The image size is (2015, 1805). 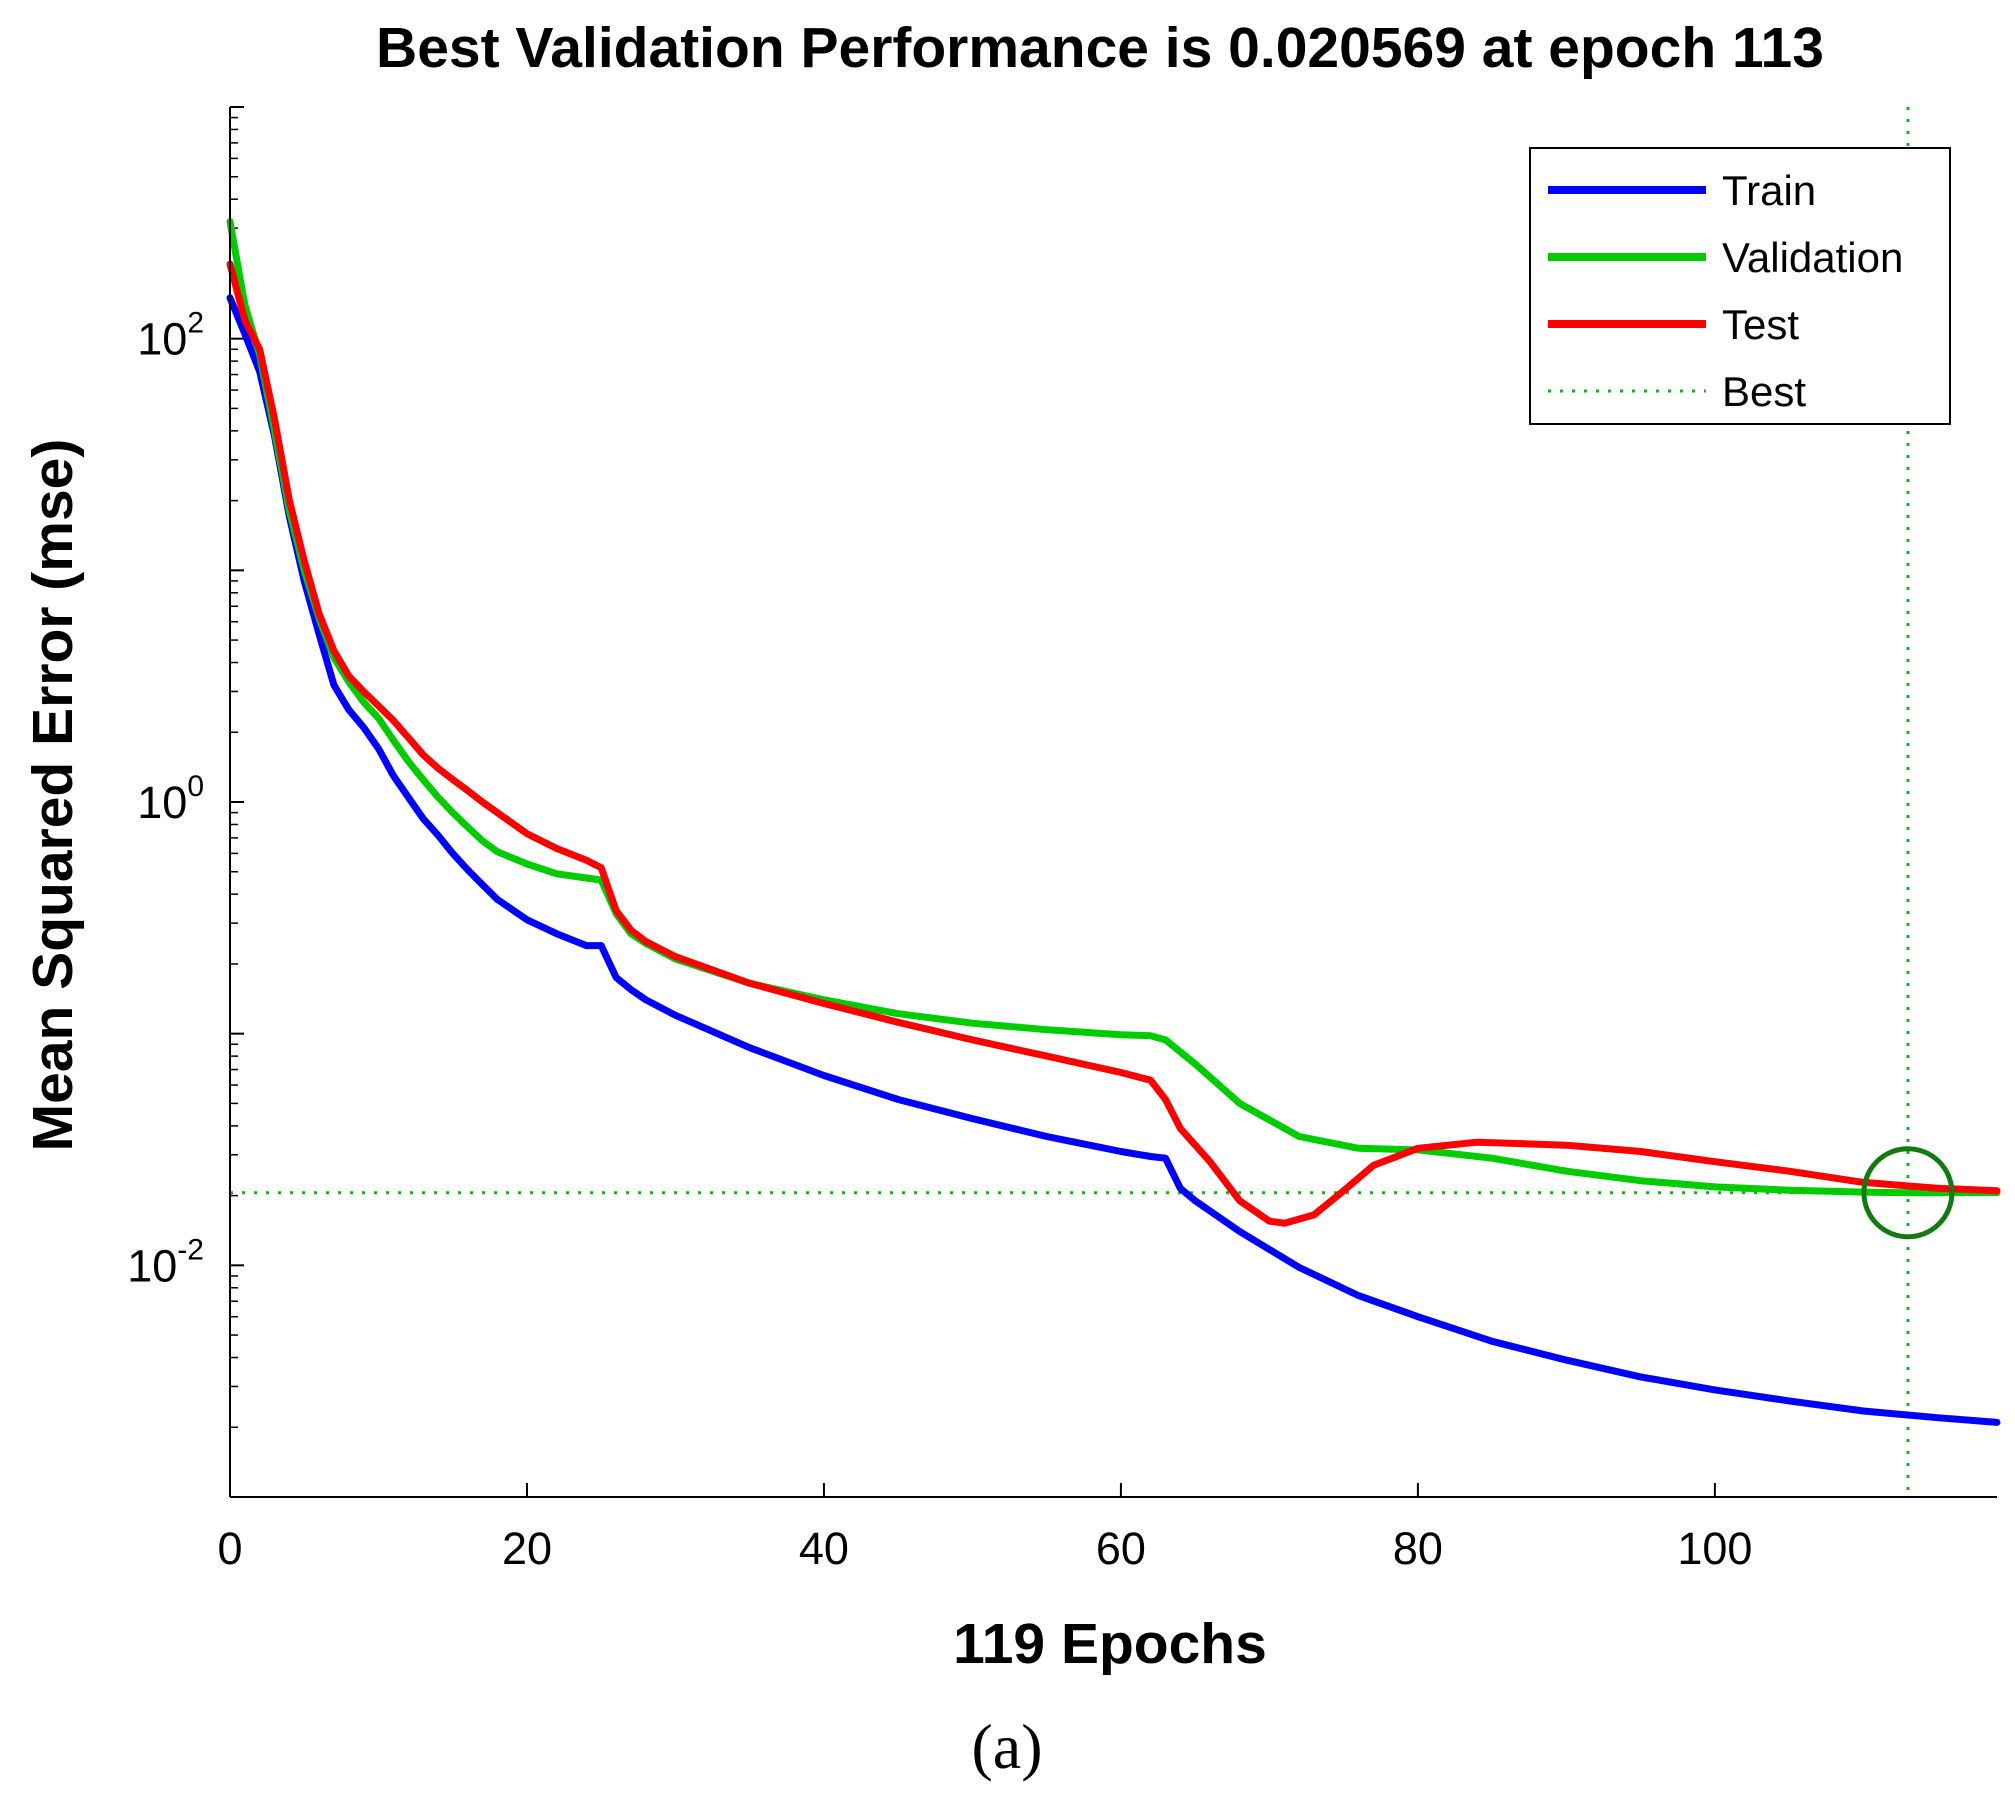 What do you see at coordinates (1769, 190) in the screenshot?
I see `legend-label-train: Train` at bounding box center [1769, 190].